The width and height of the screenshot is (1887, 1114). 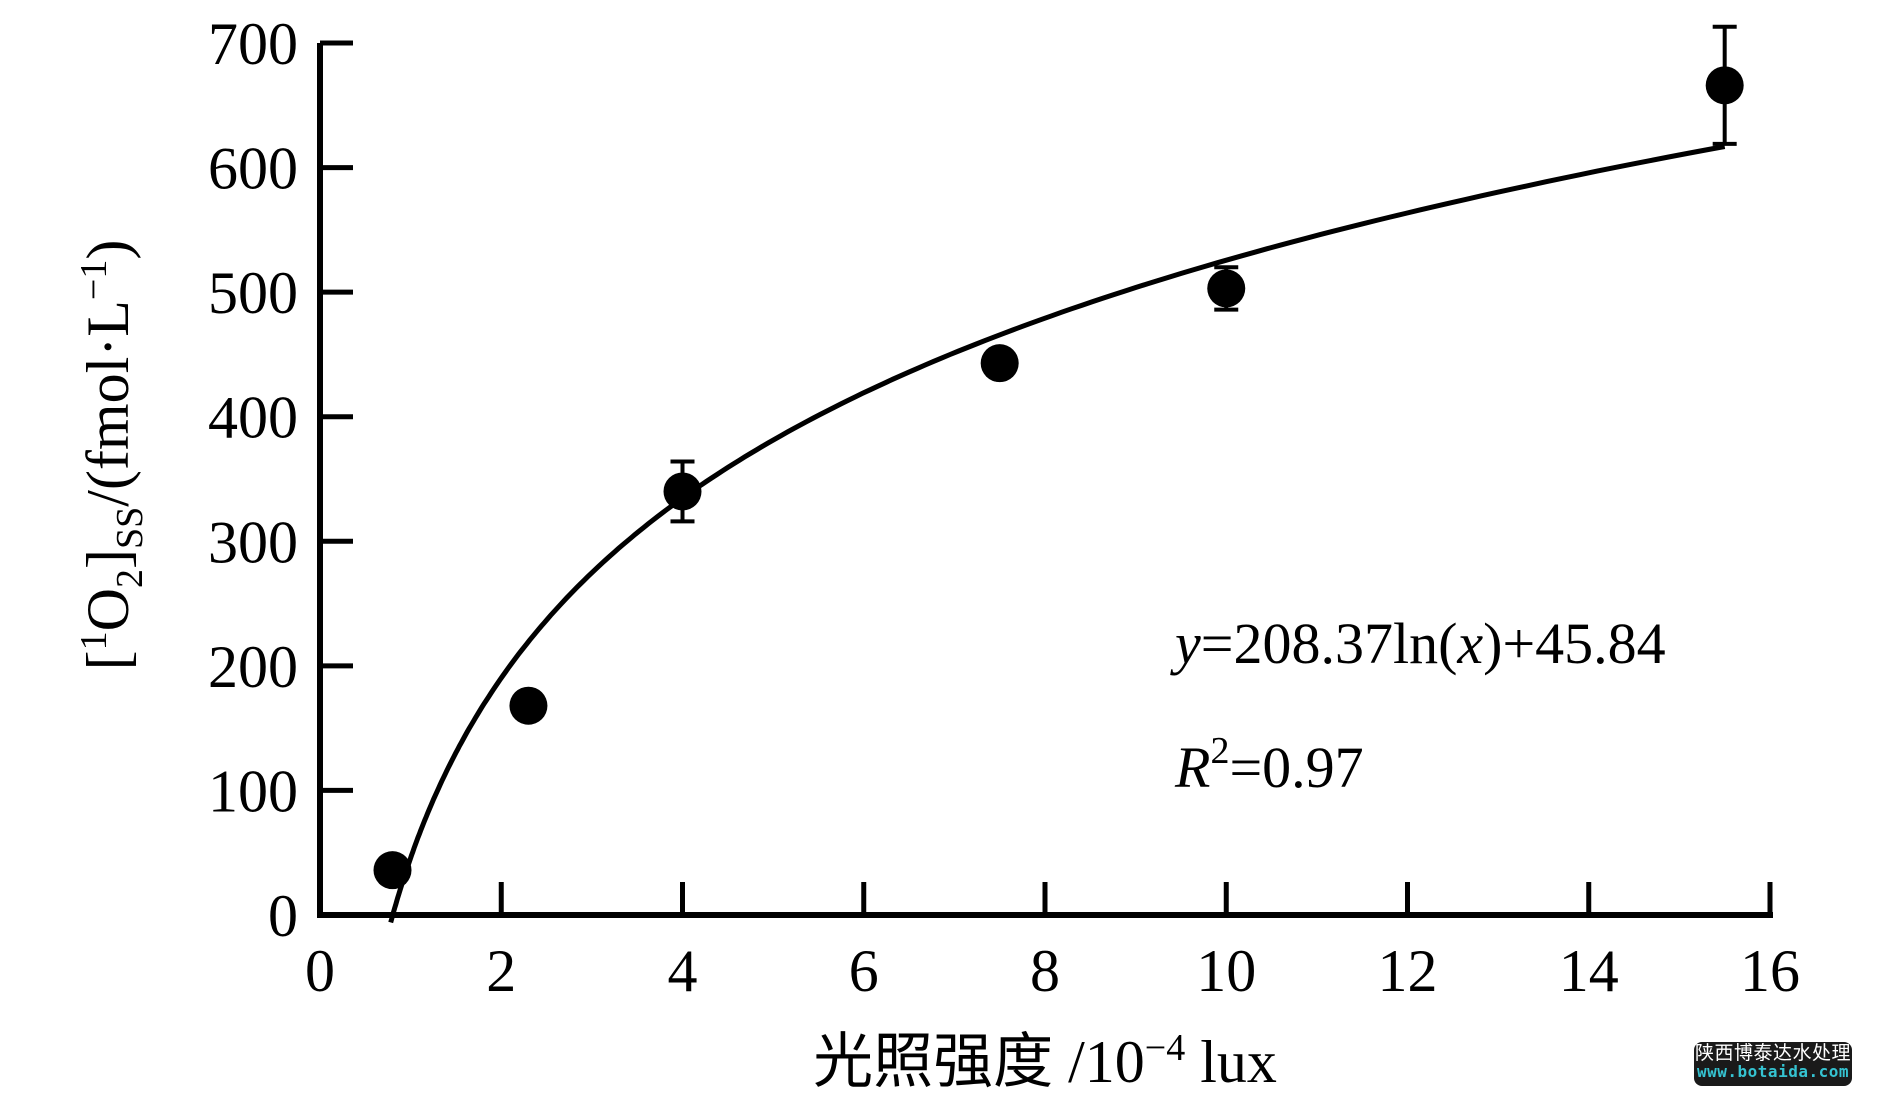 What do you see at coordinates (253, 169) in the screenshot?
I see `y-tick-label: 600` at bounding box center [253, 169].